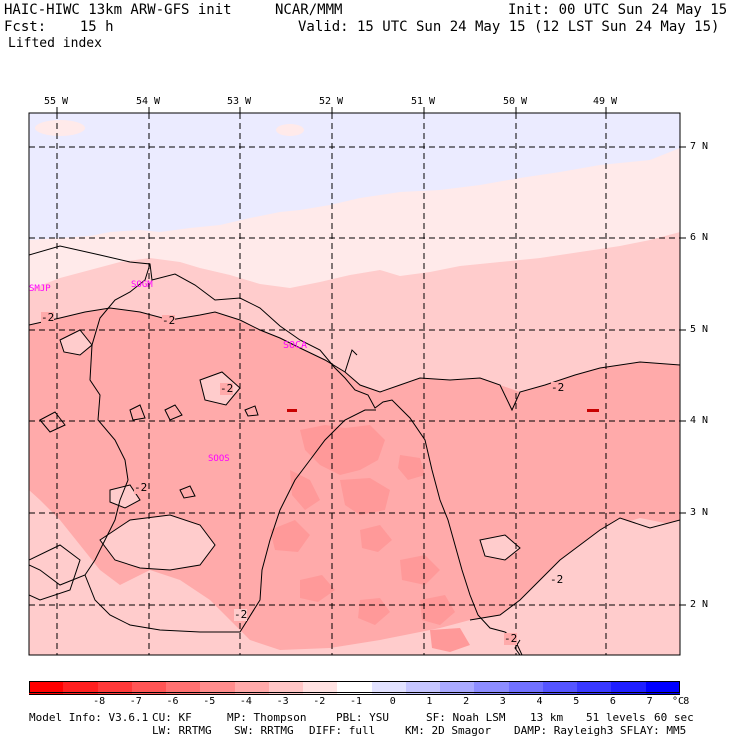  Describe the element at coordinates (219, 459) in the screenshot. I see `station-label: SOOS` at that location.